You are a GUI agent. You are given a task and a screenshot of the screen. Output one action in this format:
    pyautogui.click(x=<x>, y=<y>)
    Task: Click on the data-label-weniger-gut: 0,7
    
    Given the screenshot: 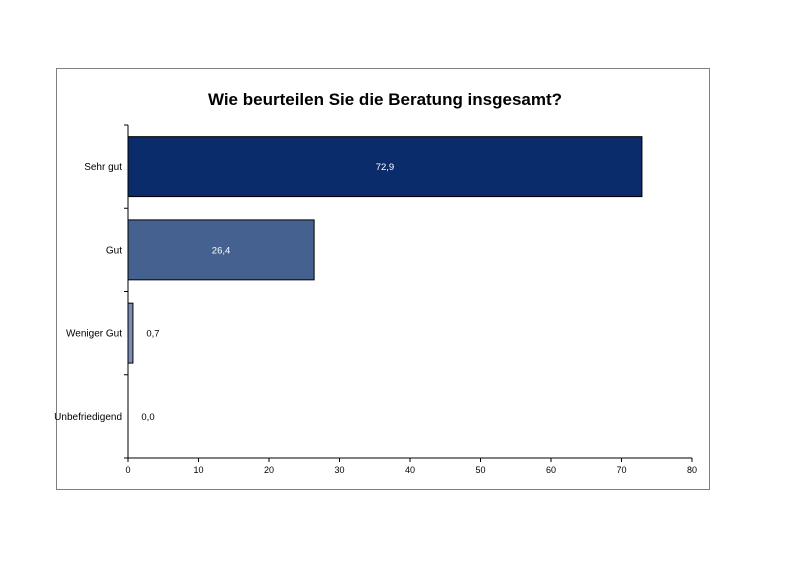 What is the action you would take?
    pyautogui.click(x=152, y=334)
    